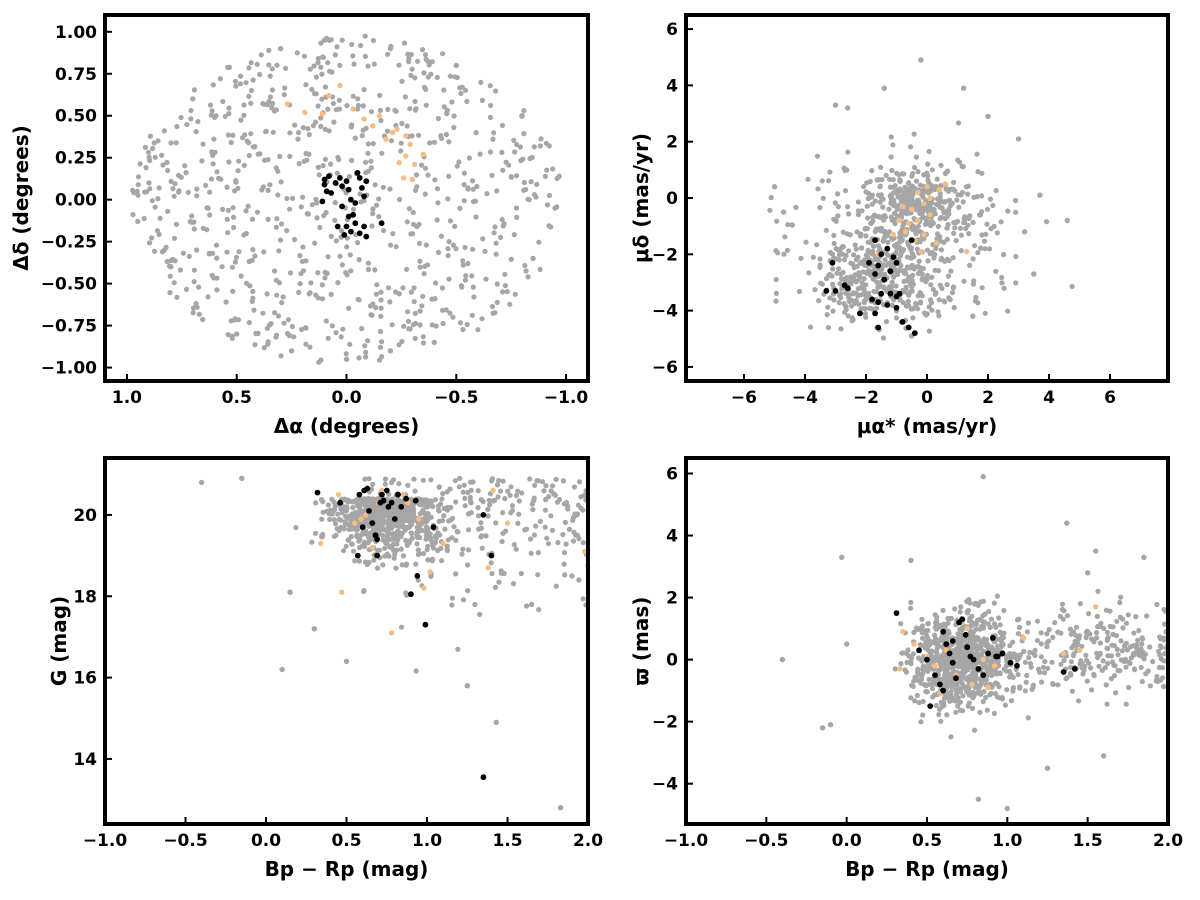  I want to click on orange-star-point, so click(935, 666).